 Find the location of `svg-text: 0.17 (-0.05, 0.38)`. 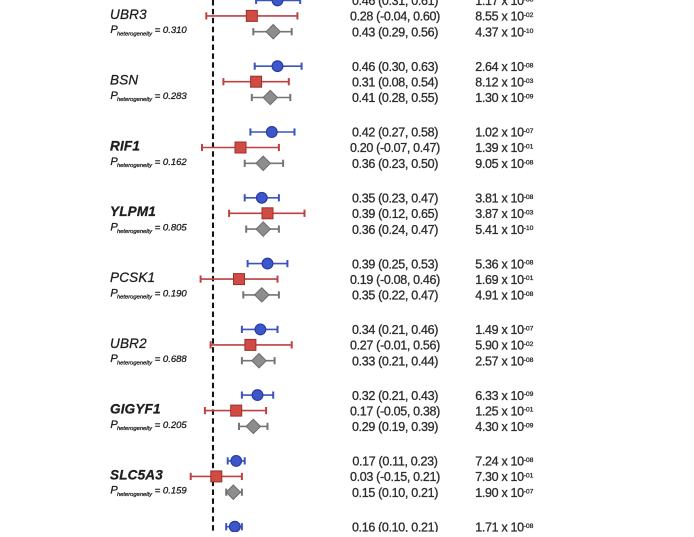

svg-text: 0.17 (-0.05, 0.38) is located at coordinates (395, 411).